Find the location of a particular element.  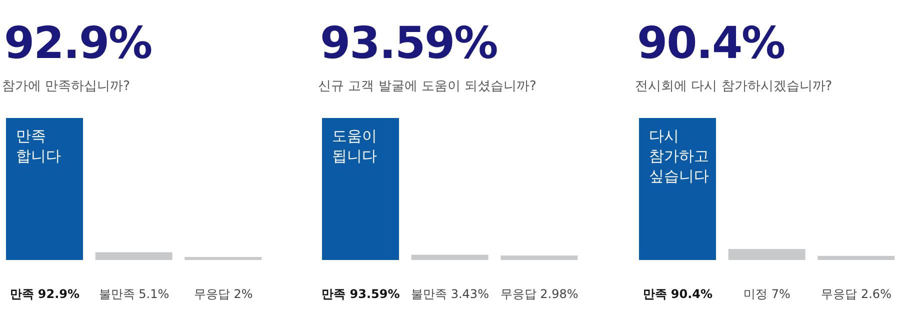

category-label: 미정 7% is located at coordinates (767, 294).